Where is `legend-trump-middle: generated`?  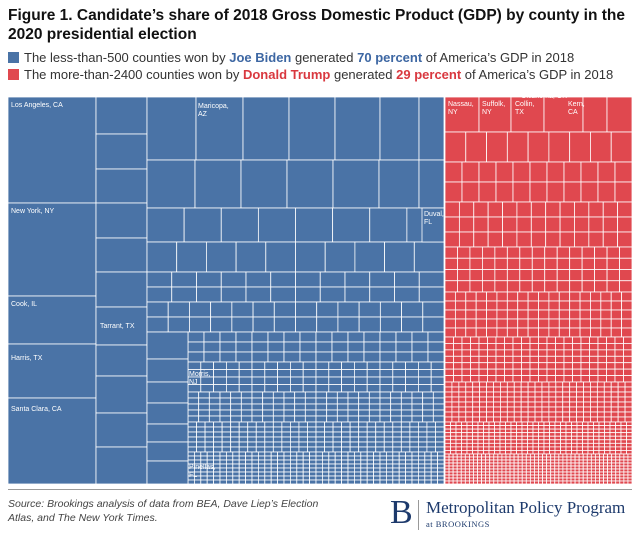
legend-trump-middle: generated is located at coordinates (363, 74).